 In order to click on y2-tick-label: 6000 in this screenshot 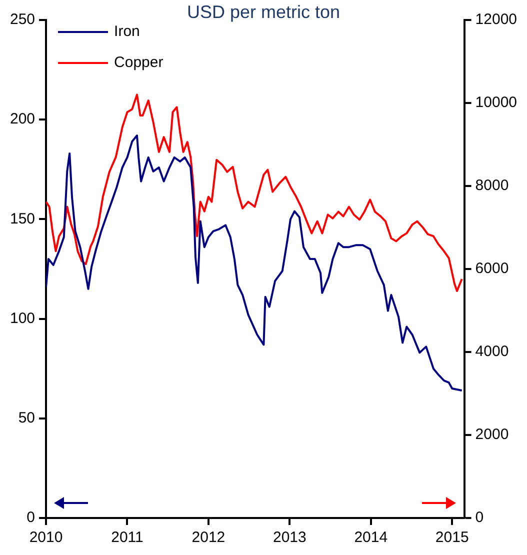, I will do `click(492, 269)`.